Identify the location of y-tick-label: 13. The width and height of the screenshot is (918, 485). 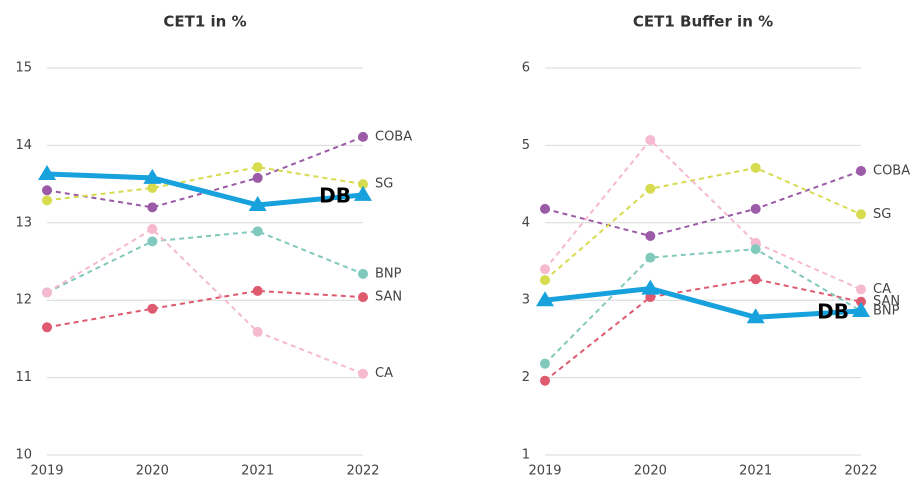
(23, 222).